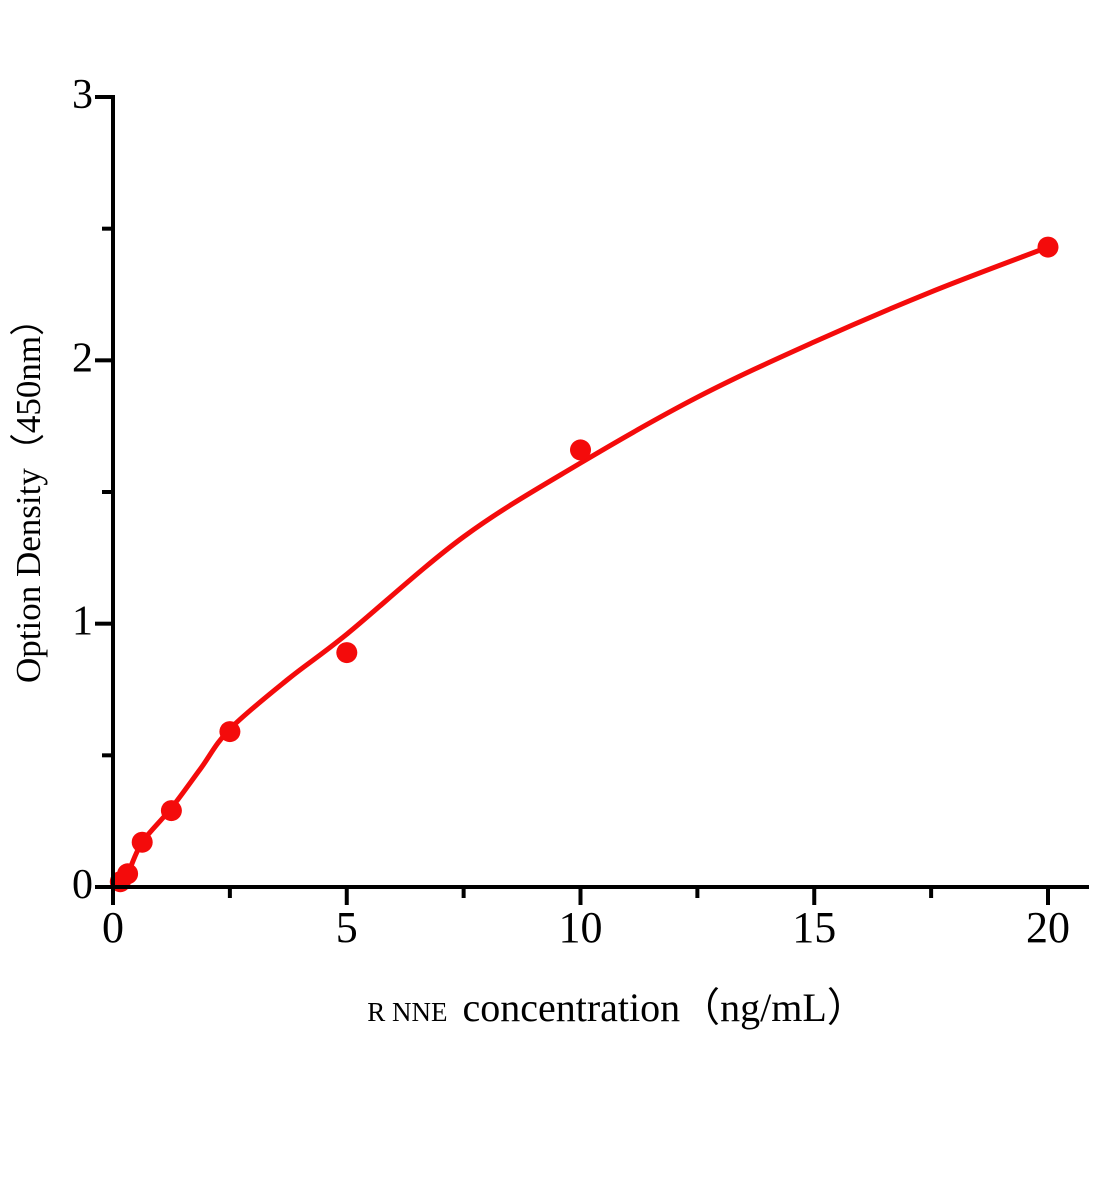 Image resolution: width=1104 pixels, height=1200 pixels. Describe the element at coordinates (82, 622) in the screenshot. I see `y-tick-label: 1` at that location.